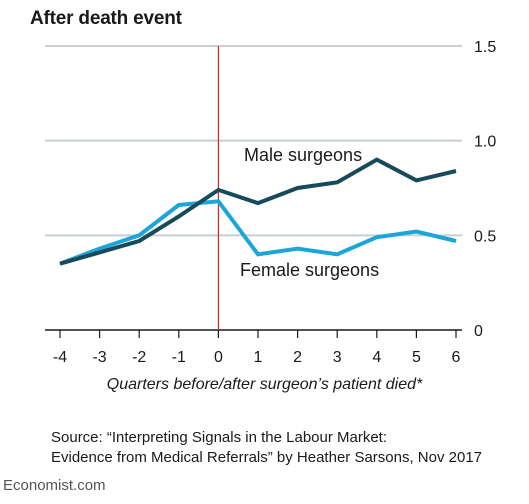 The width and height of the screenshot is (529, 504). I want to click on x-tick-label: 0, so click(218, 357).